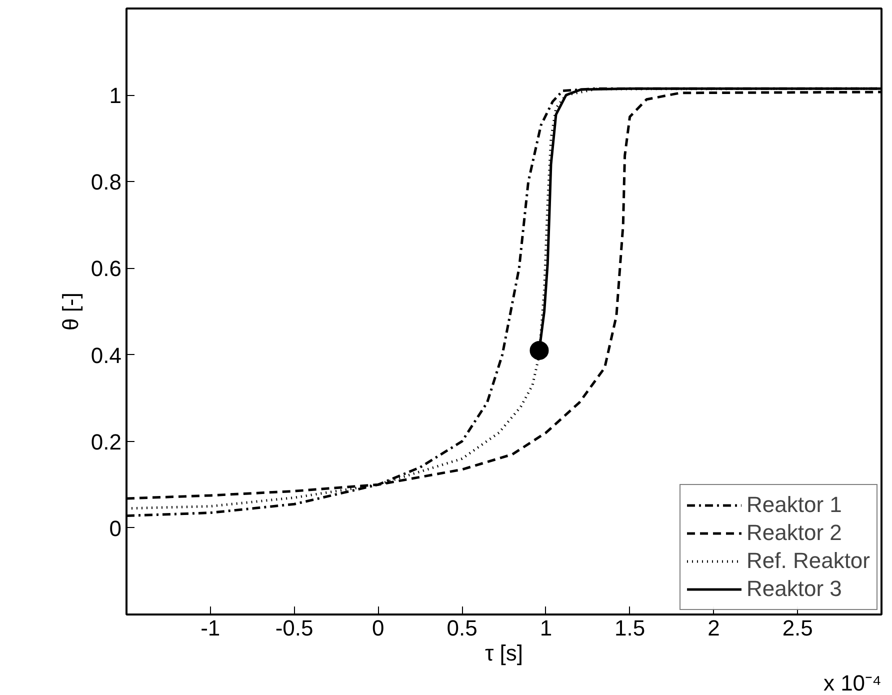 The image size is (892, 695). What do you see at coordinates (808, 561) in the screenshot?
I see `legend-label: Ref. Reaktor` at bounding box center [808, 561].